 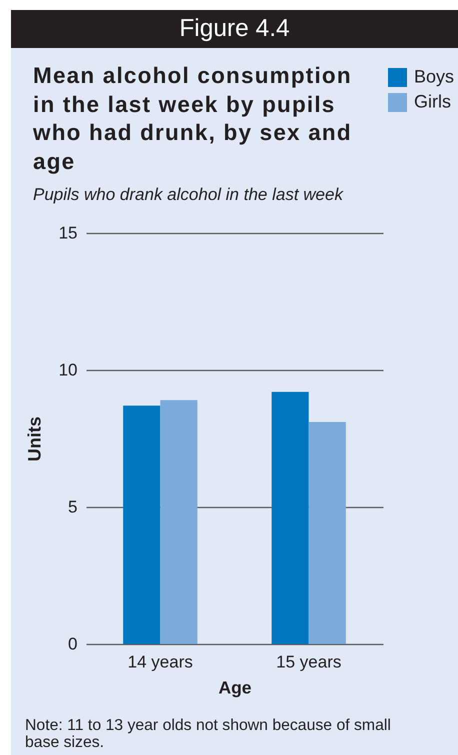 I want to click on legend-label: Boys, so click(x=434, y=76).